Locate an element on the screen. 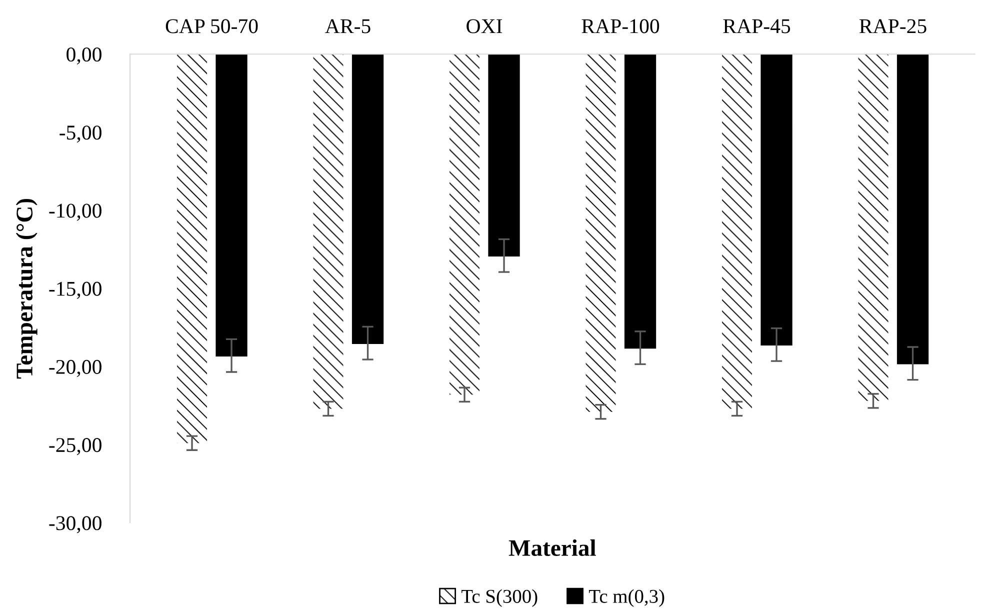 This screenshot has width=988, height=615. y-axis-title: Temperatura (°C) is located at coordinates (27, 288).